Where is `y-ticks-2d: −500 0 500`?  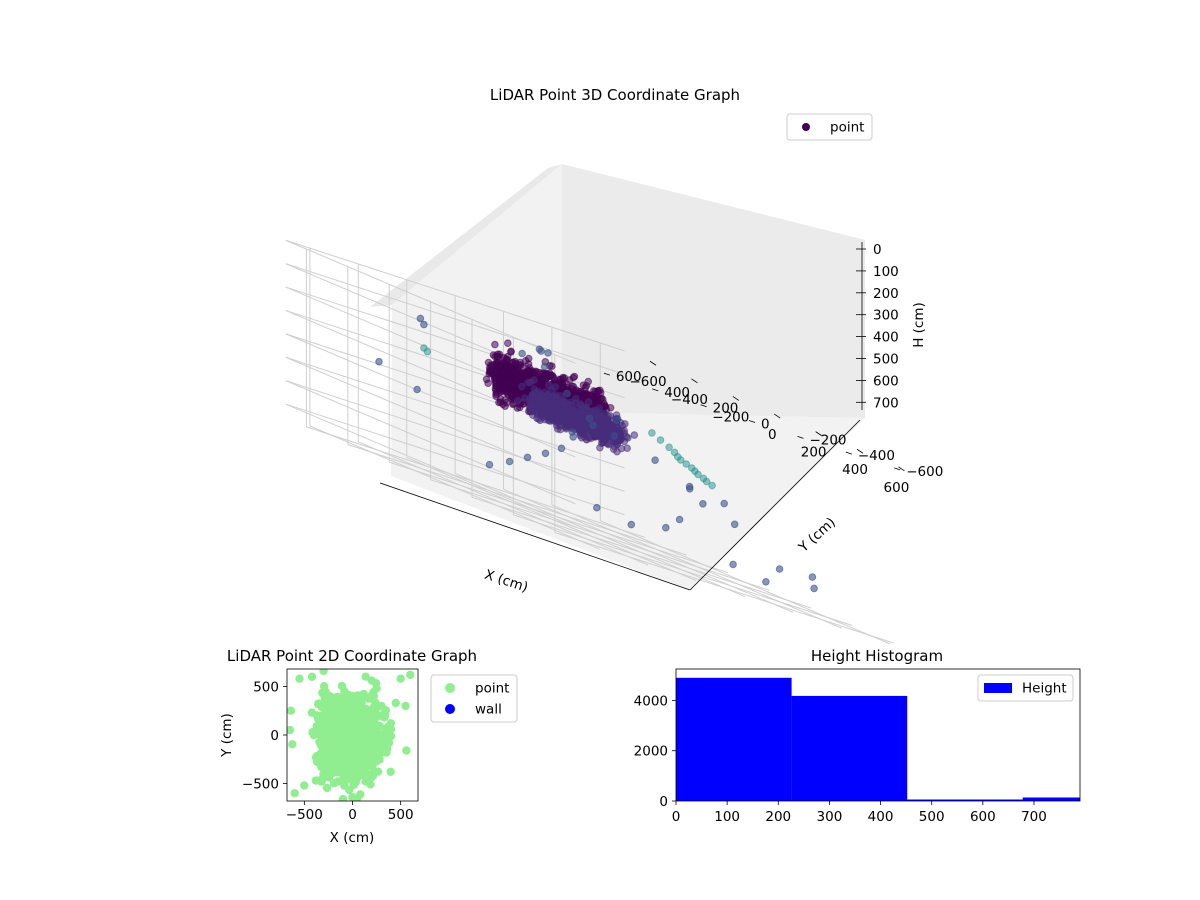 y-ticks-2d: −500 0 500 is located at coordinates (264, 736).